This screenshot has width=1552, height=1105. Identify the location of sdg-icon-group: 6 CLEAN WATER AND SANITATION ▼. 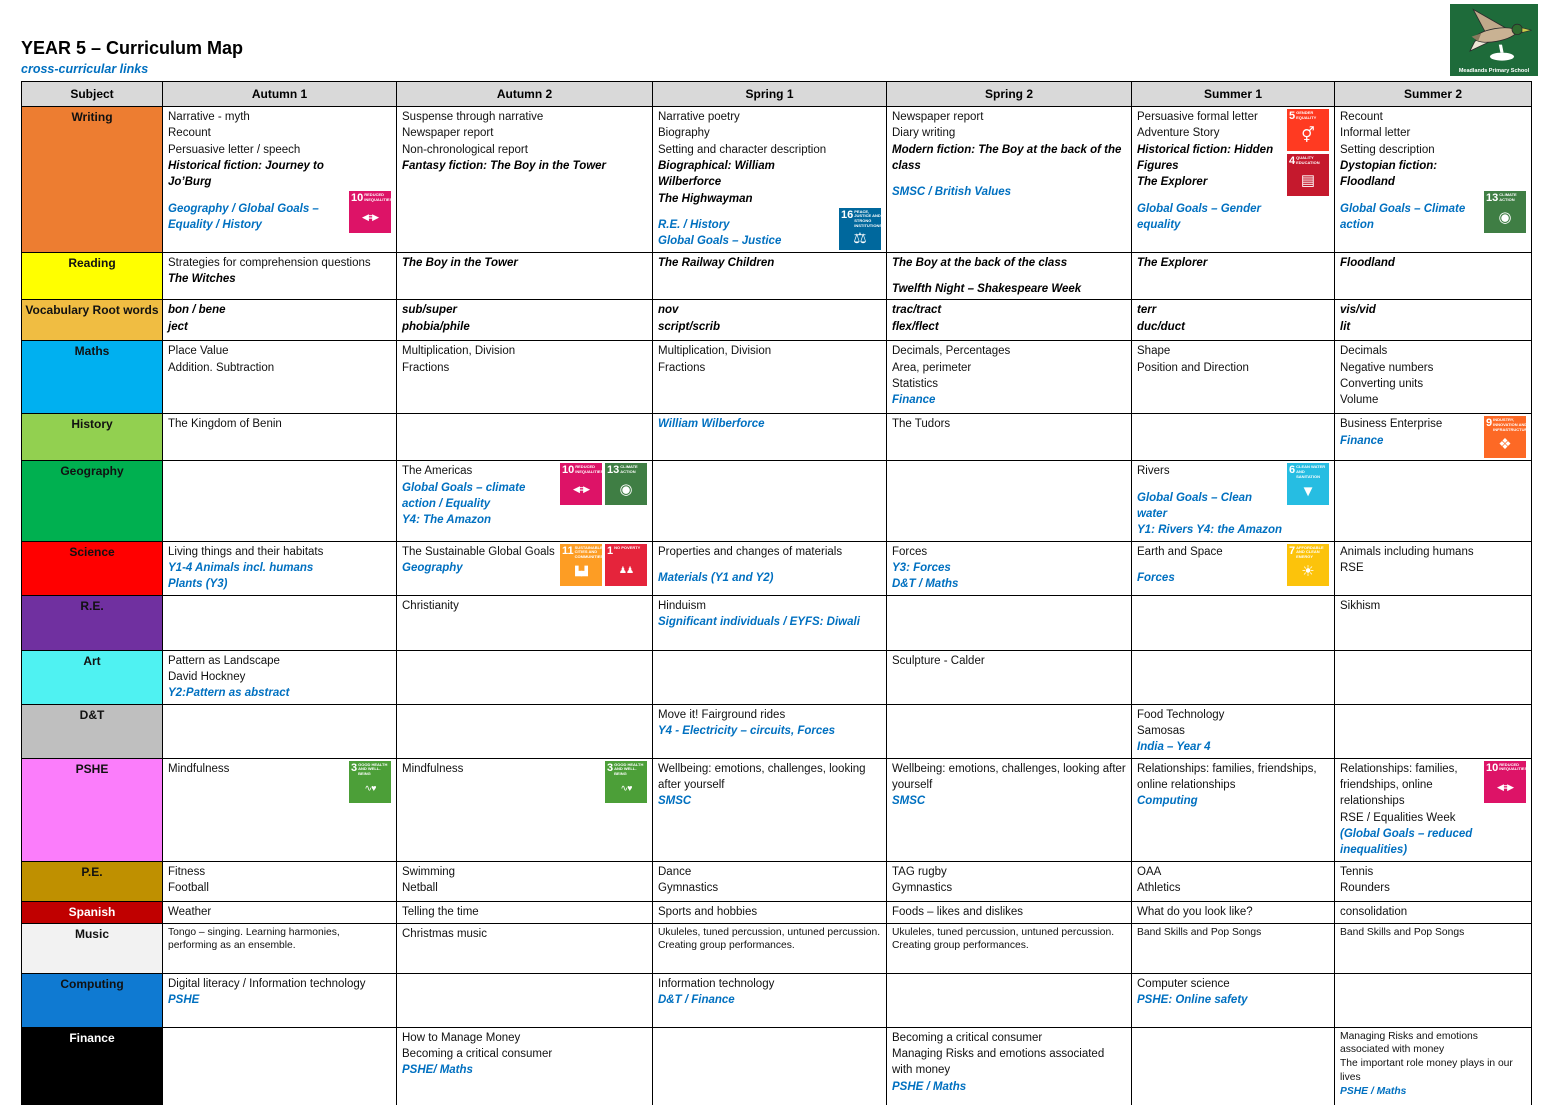
(1306, 484).